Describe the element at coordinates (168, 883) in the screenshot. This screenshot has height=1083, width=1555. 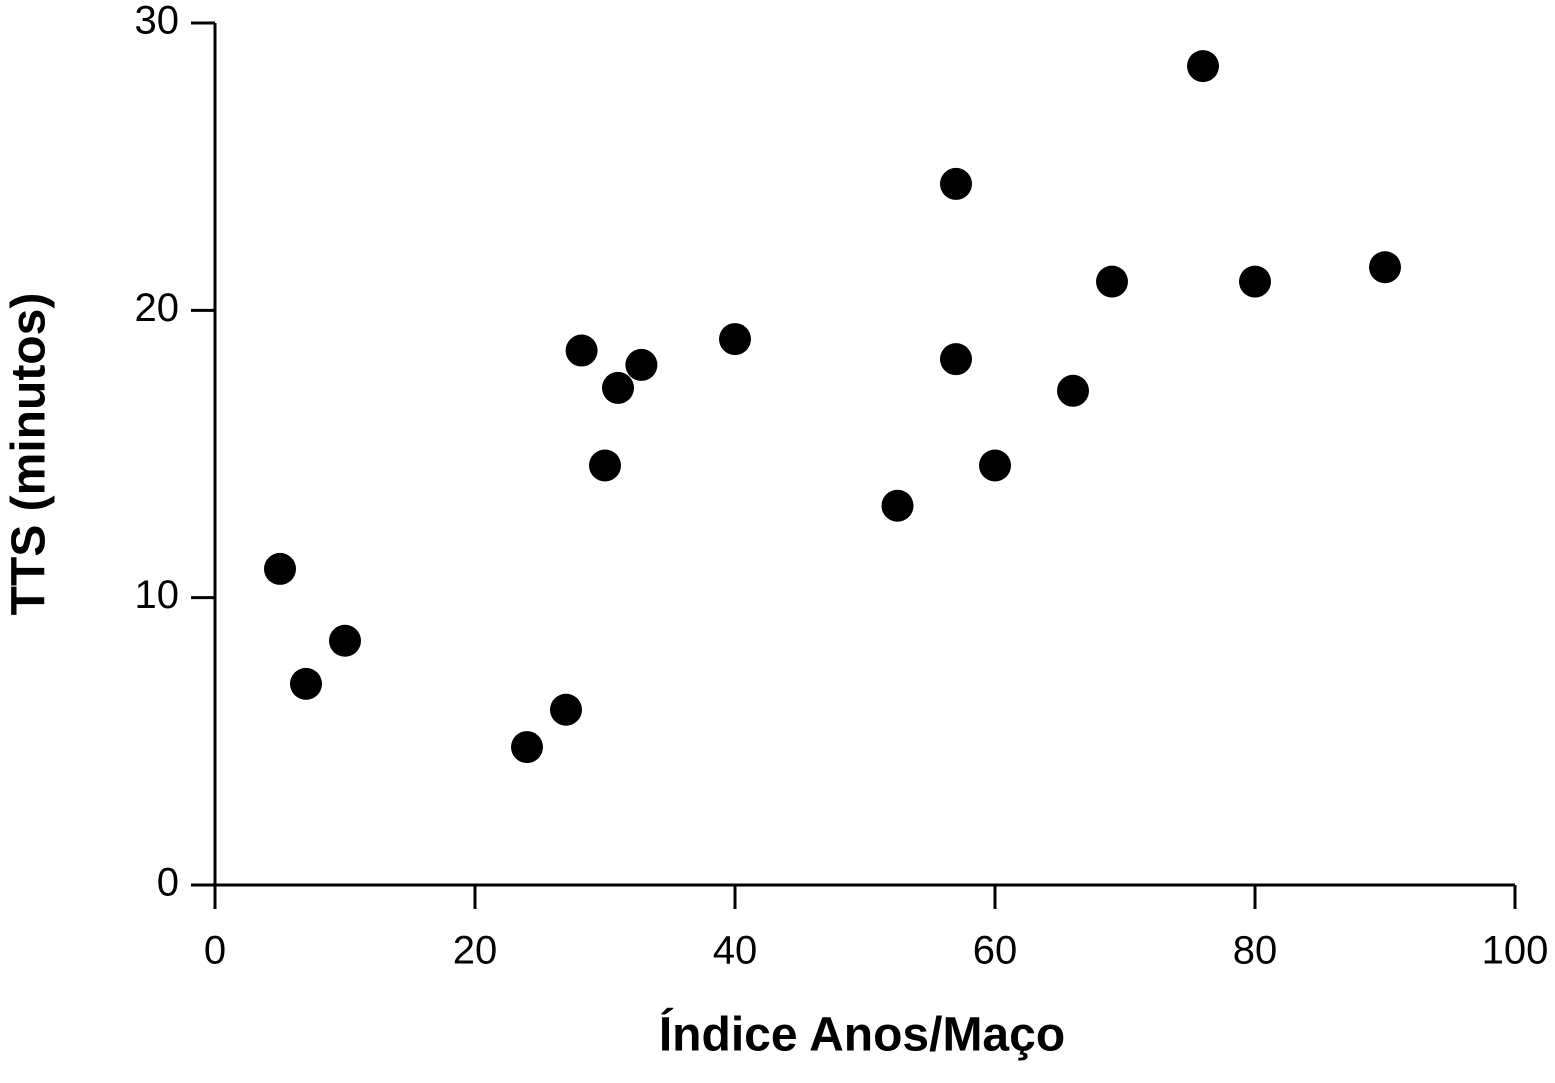
I see `y-tick-label: 0` at that location.